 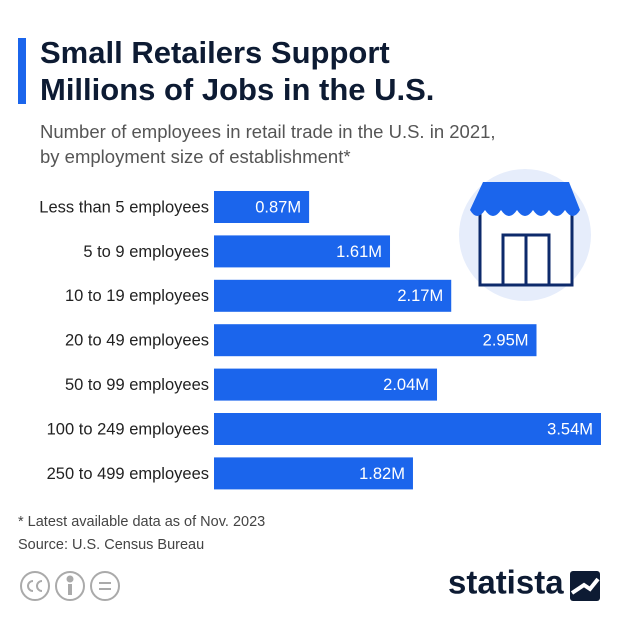 I want to click on category-label: 20 to 49 employees, so click(x=137, y=341).